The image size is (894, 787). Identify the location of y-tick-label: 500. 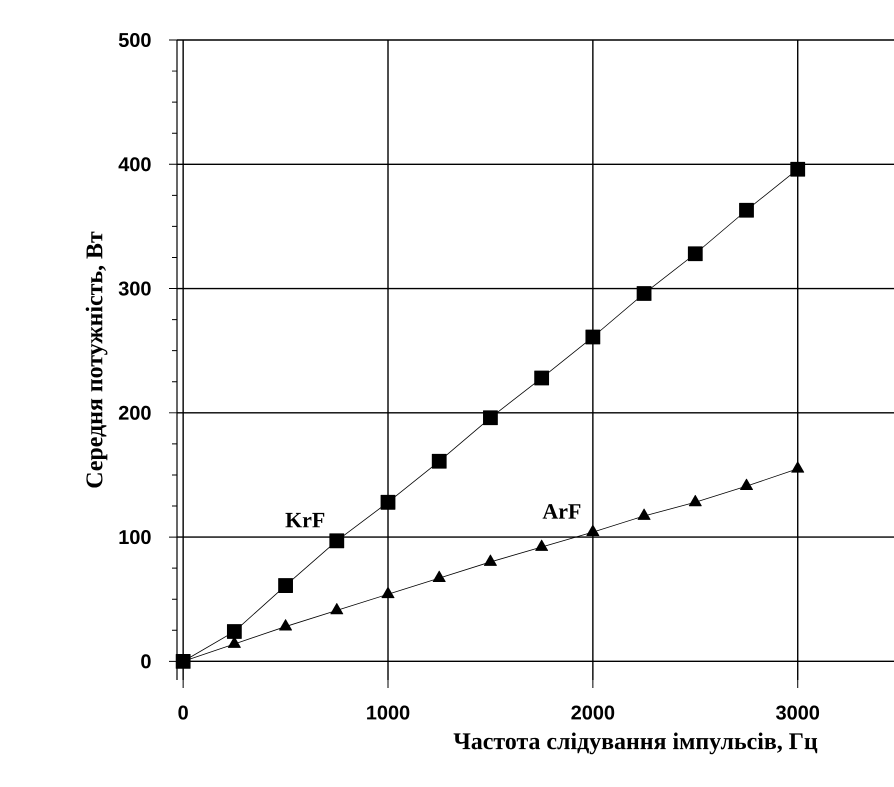
(134, 40).